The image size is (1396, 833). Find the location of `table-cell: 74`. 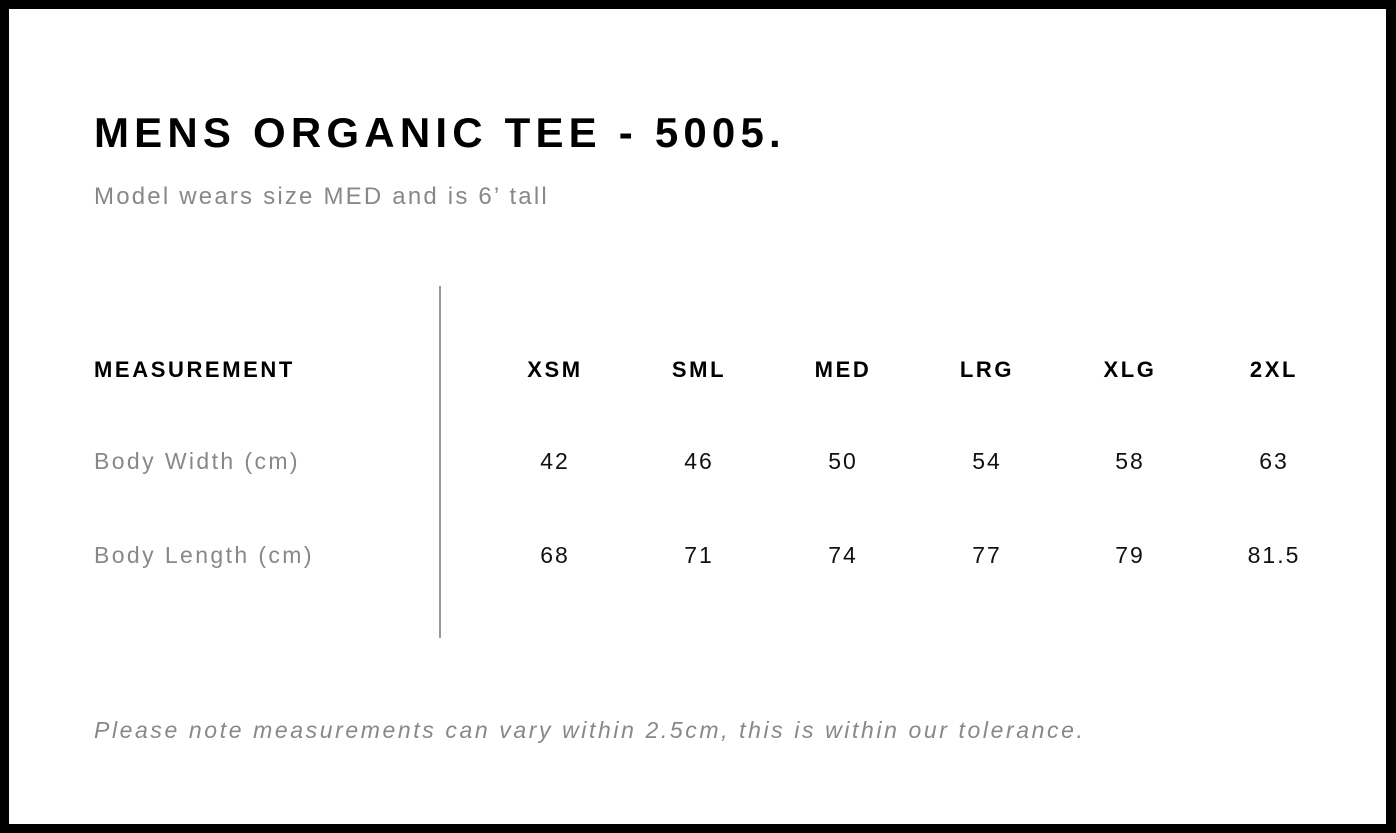

table-cell: 74 is located at coordinates (843, 555).